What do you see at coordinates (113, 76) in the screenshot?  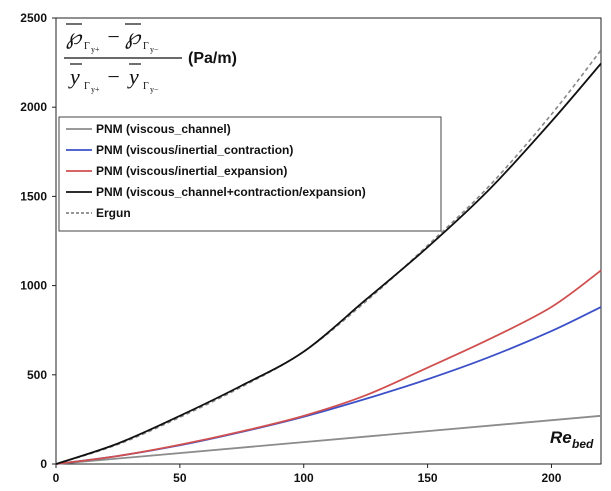 I see `ylabel-minus-2: −` at bounding box center [113, 76].